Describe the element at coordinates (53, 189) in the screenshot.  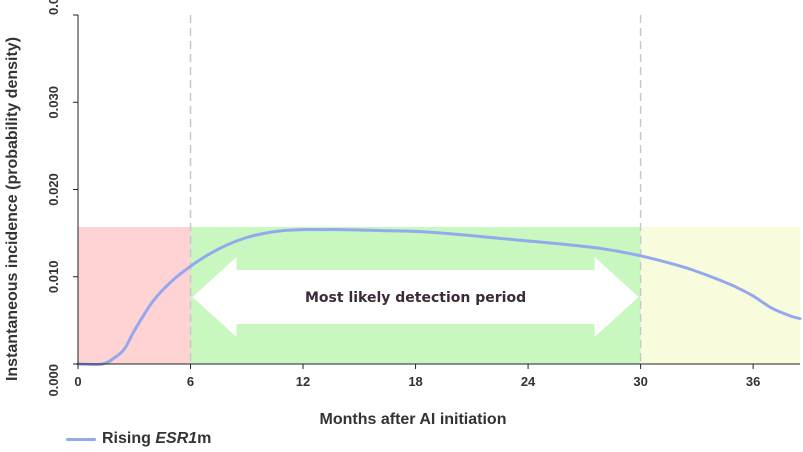
I see `y-tick-label-0.020: 0.020` at that location.